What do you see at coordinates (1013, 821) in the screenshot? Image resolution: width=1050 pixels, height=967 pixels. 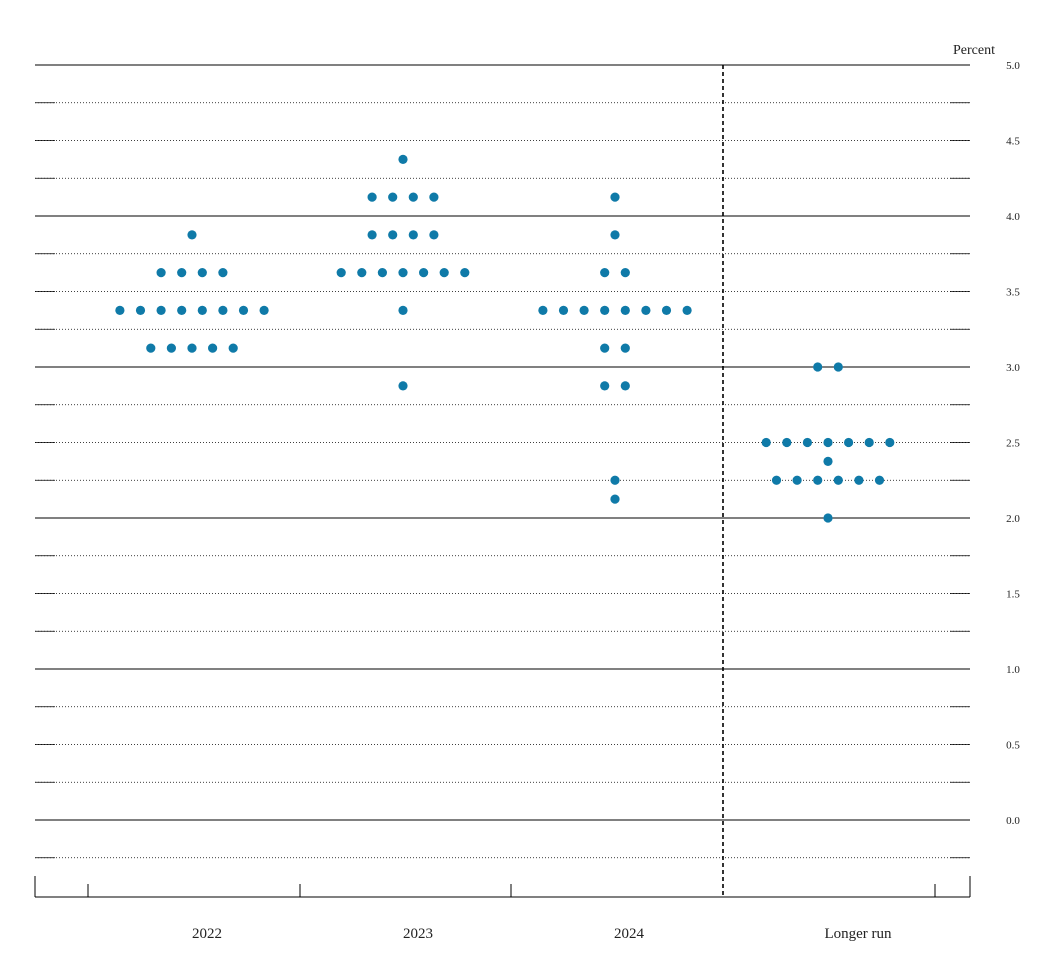 I see `y-tick-label: 0.0` at bounding box center [1013, 821].